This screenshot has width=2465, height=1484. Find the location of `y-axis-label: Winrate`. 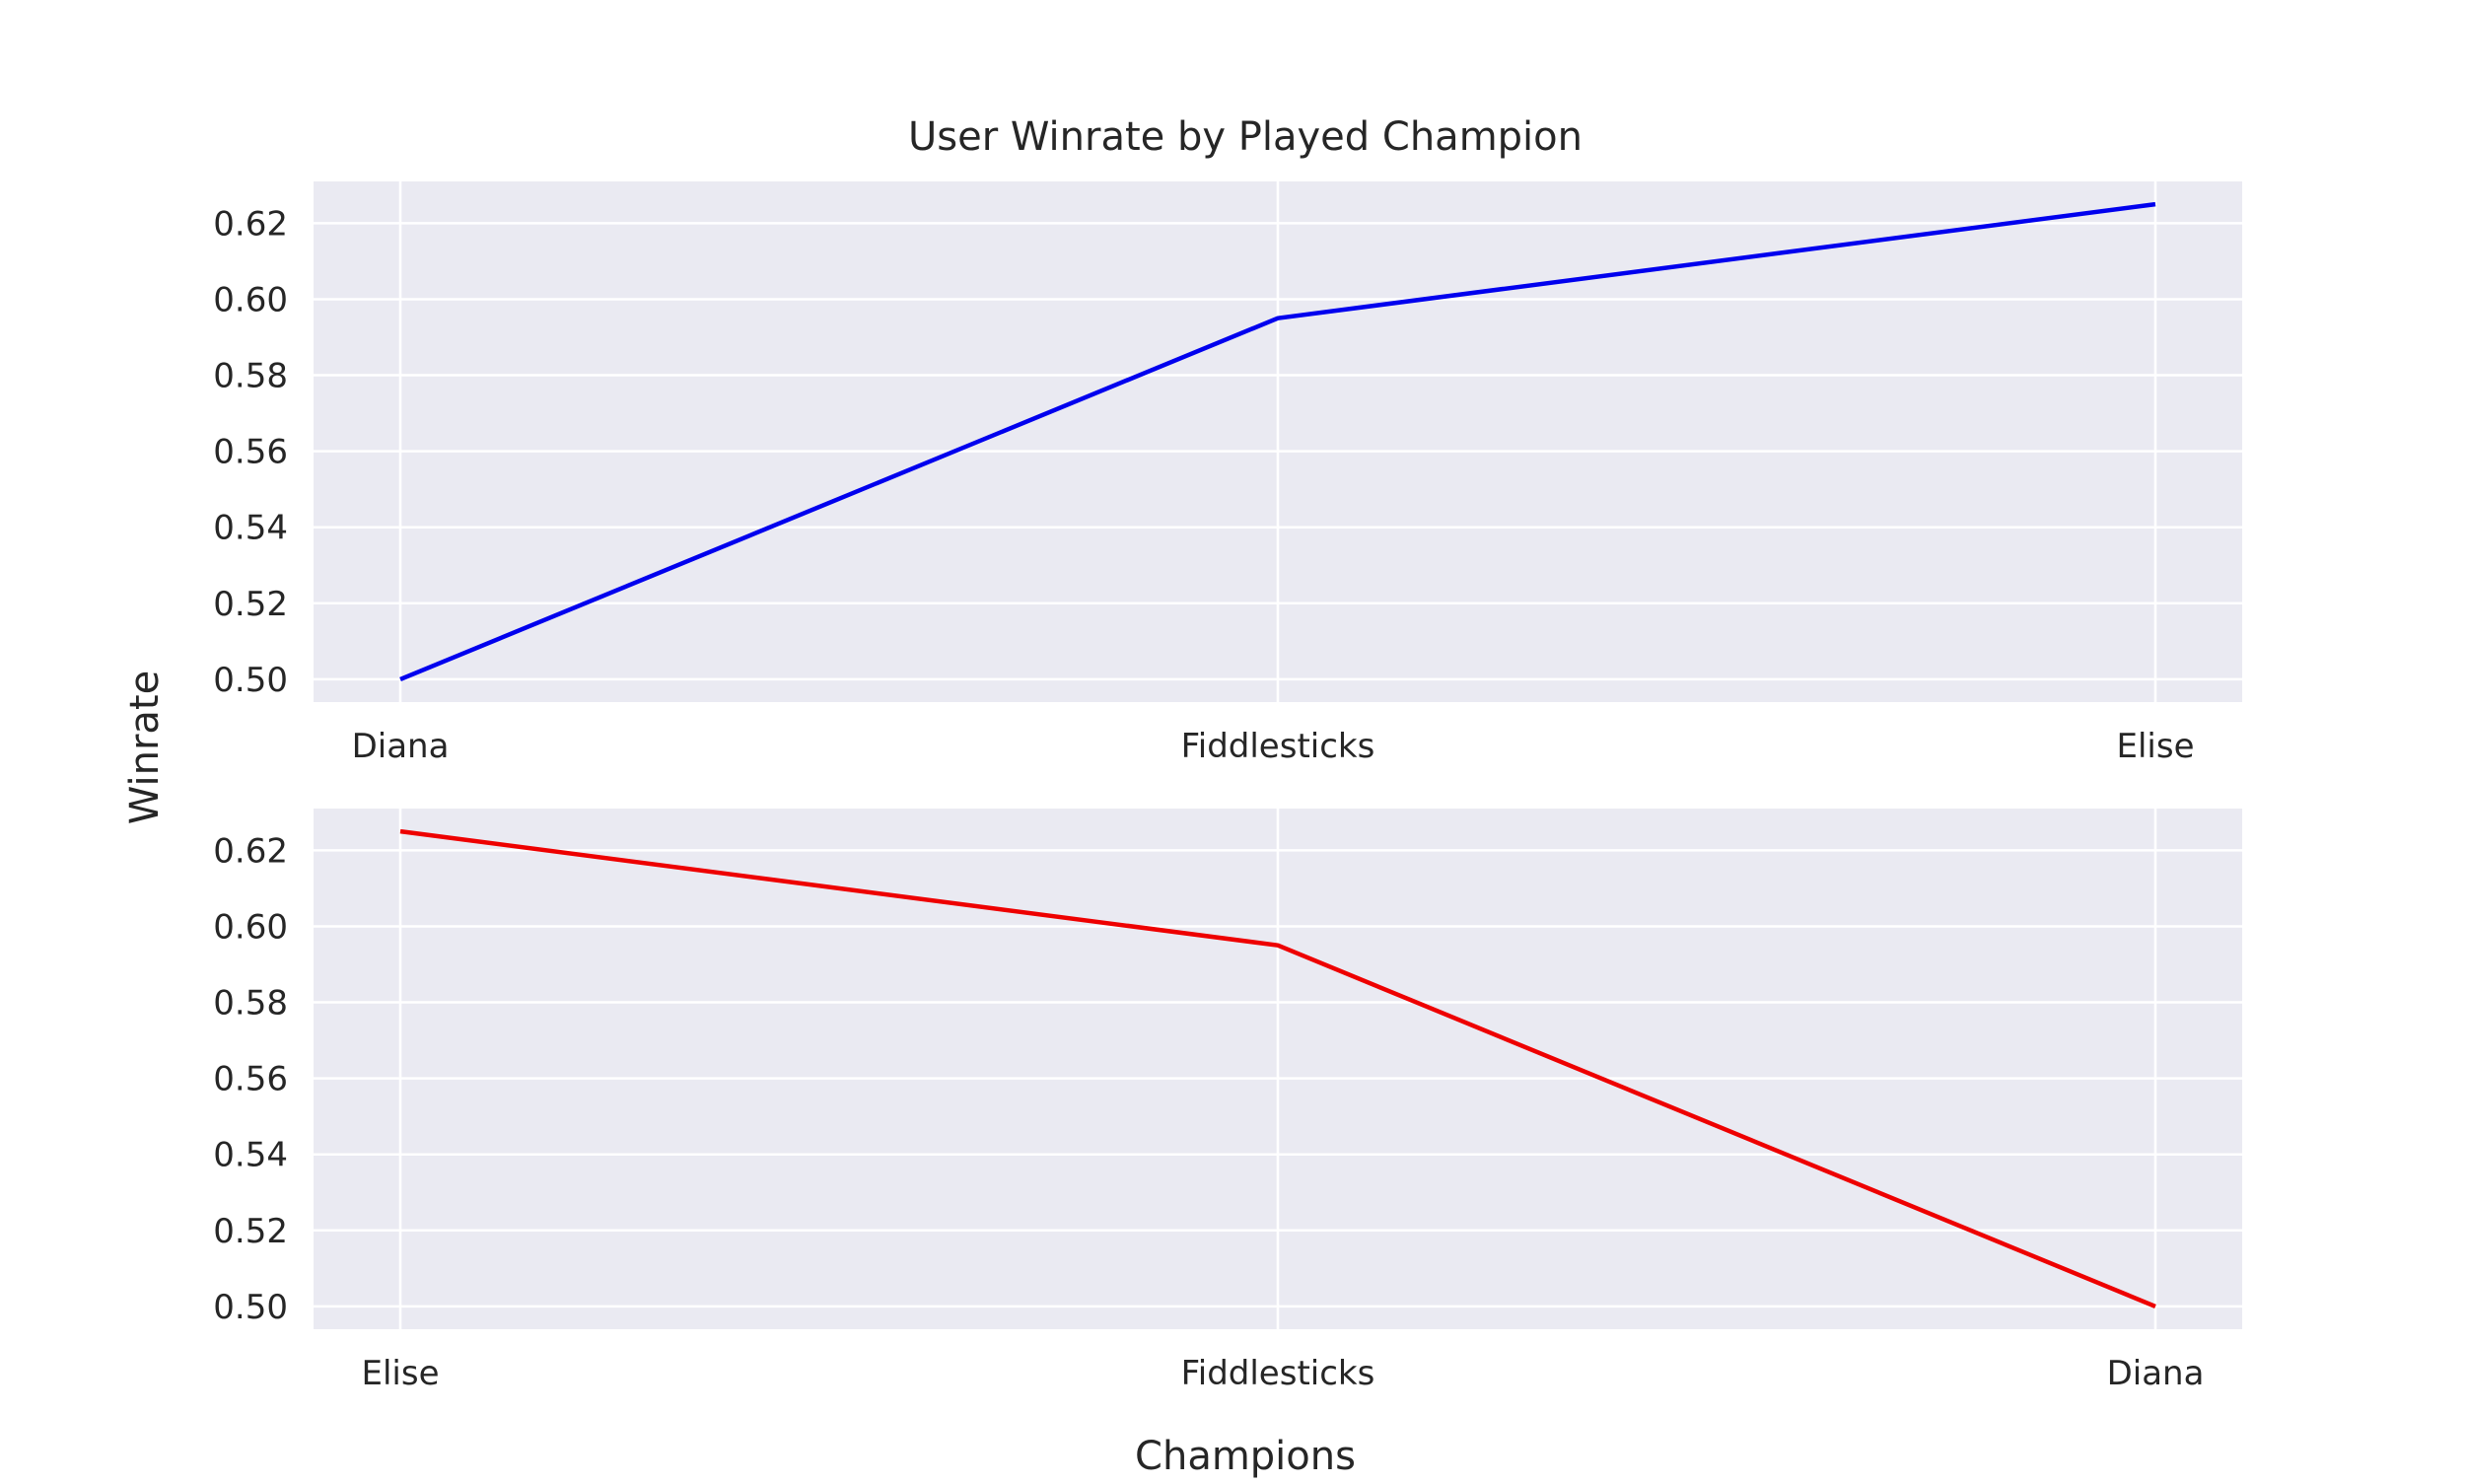

y-axis-label: Winrate is located at coordinates (145, 747).